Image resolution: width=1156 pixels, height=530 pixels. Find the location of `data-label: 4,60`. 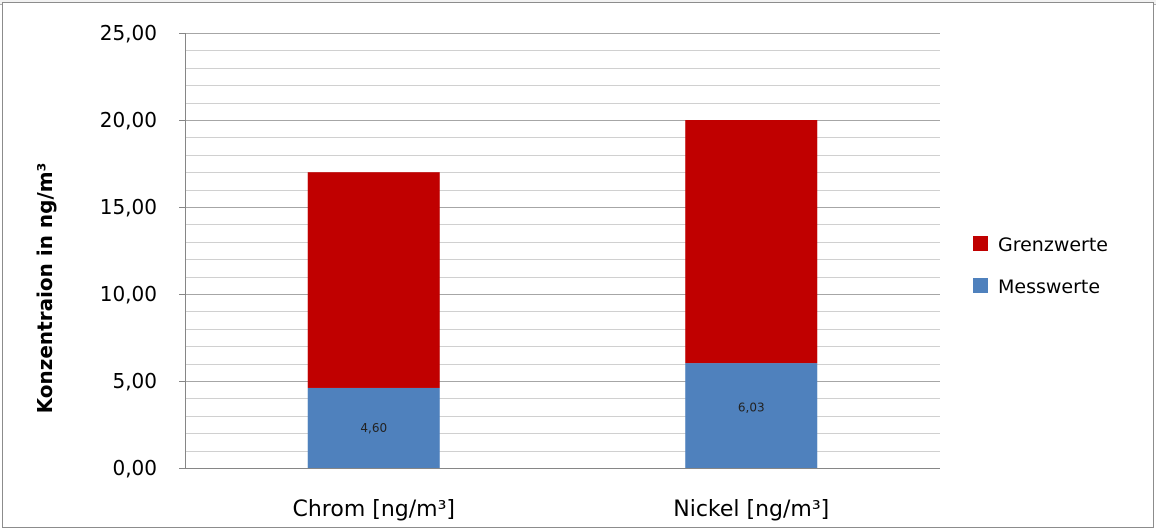

data-label: 4,60 is located at coordinates (373, 428).